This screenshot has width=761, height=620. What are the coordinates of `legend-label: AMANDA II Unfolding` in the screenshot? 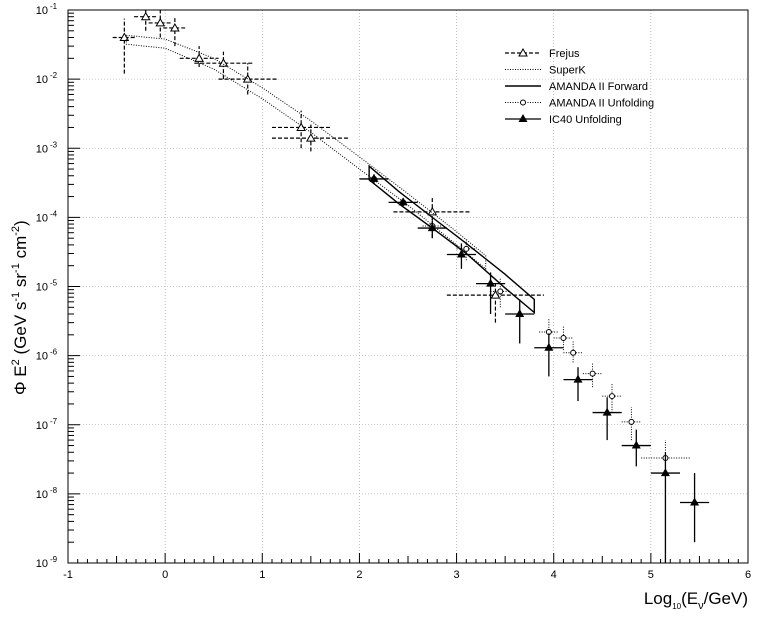 It's located at (601, 104).